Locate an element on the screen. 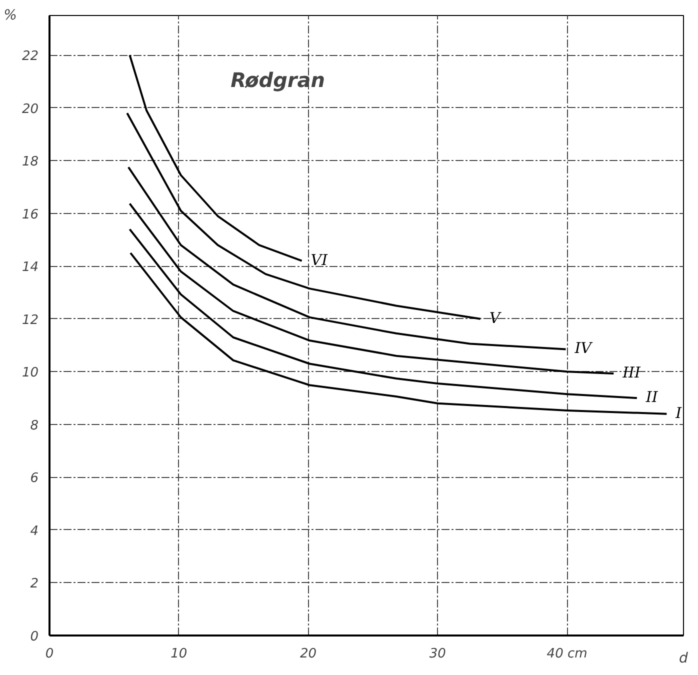  series-label: I is located at coordinates (678, 413).